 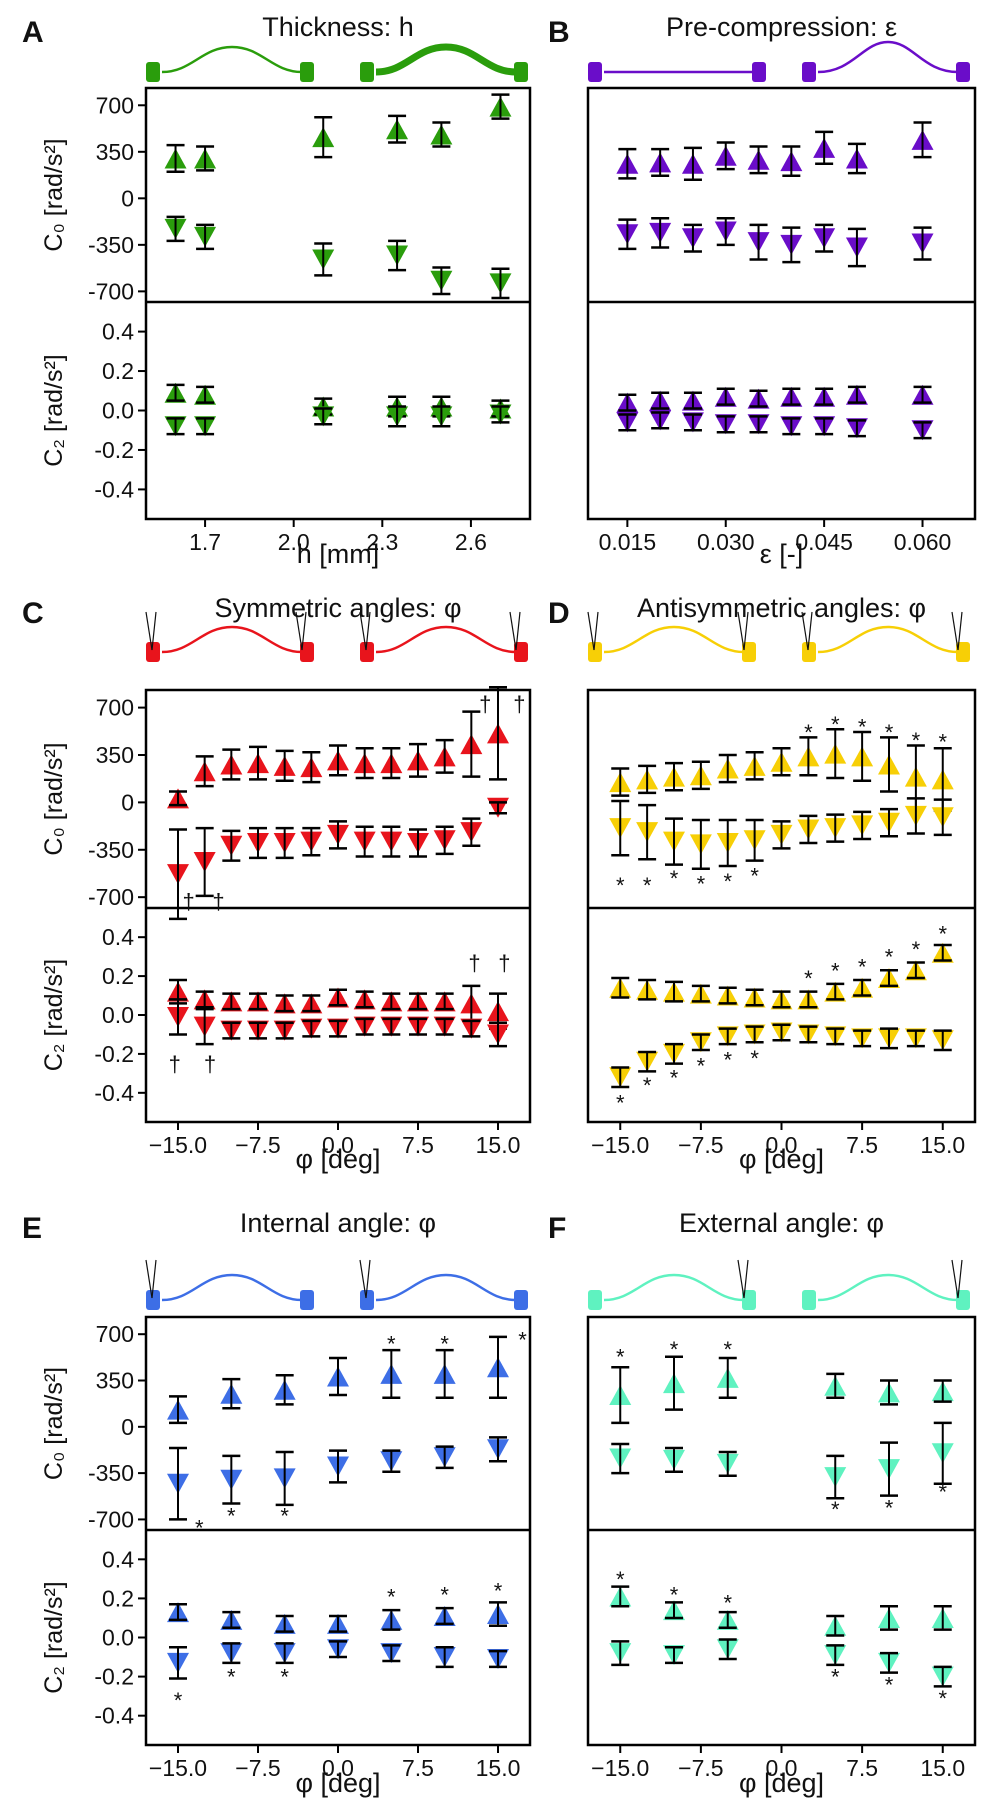 I want to click on x-axis-label: φ [deg], so click(x=781, y=1159).